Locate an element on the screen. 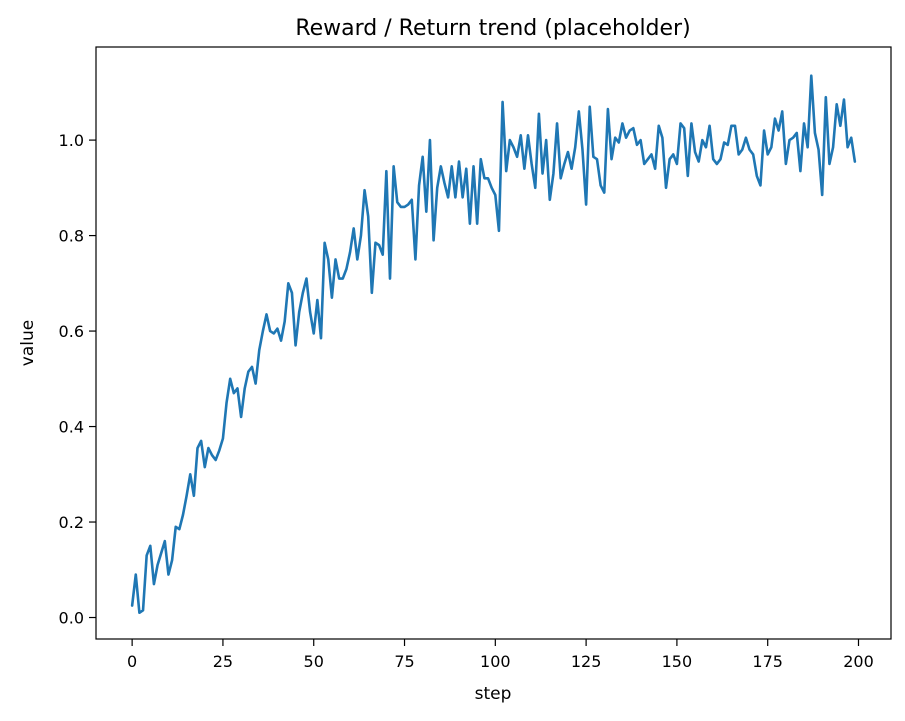 This screenshot has width=905, height=721. y-tick-label: 0.2 is located at coordinates (71, 522).